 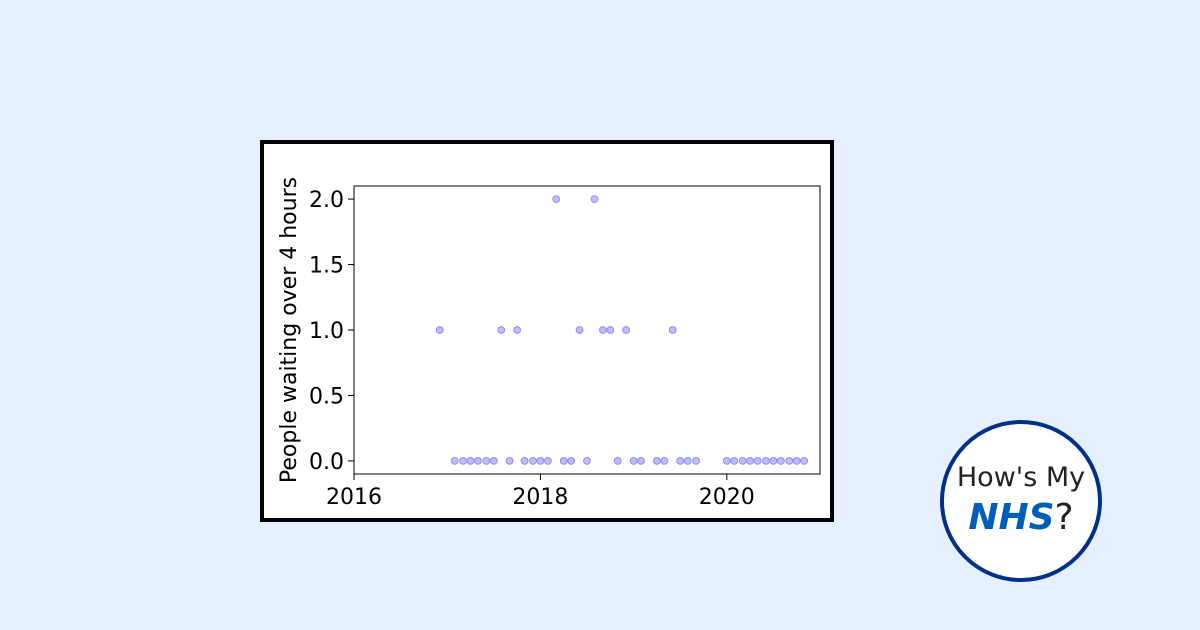 I want to click on y-axis-label: People waiting over 4 hours, so click(x=289, y=330).